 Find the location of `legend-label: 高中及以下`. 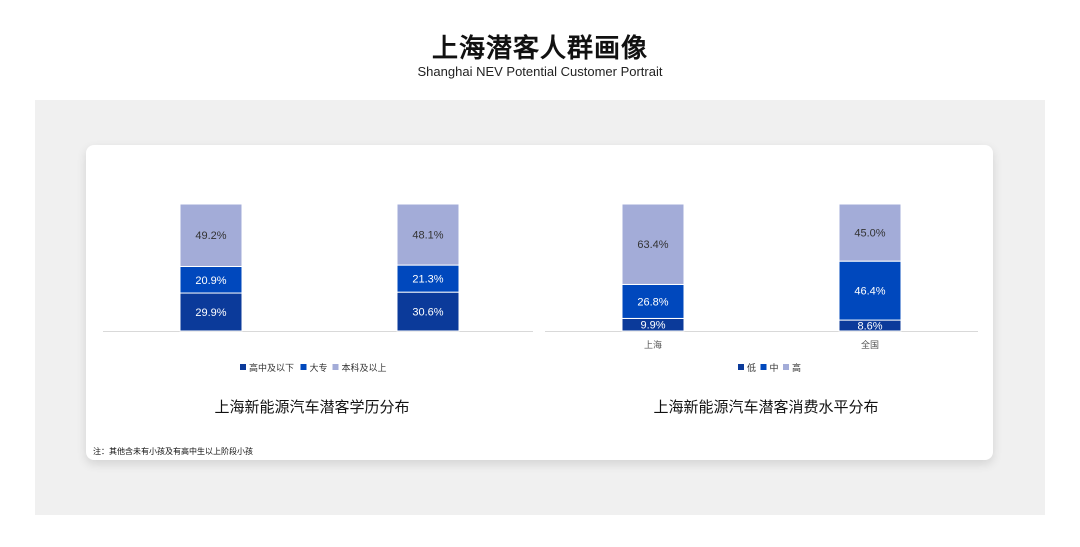

legend-label: 高中及以下 is located at coordinates (271, 368).